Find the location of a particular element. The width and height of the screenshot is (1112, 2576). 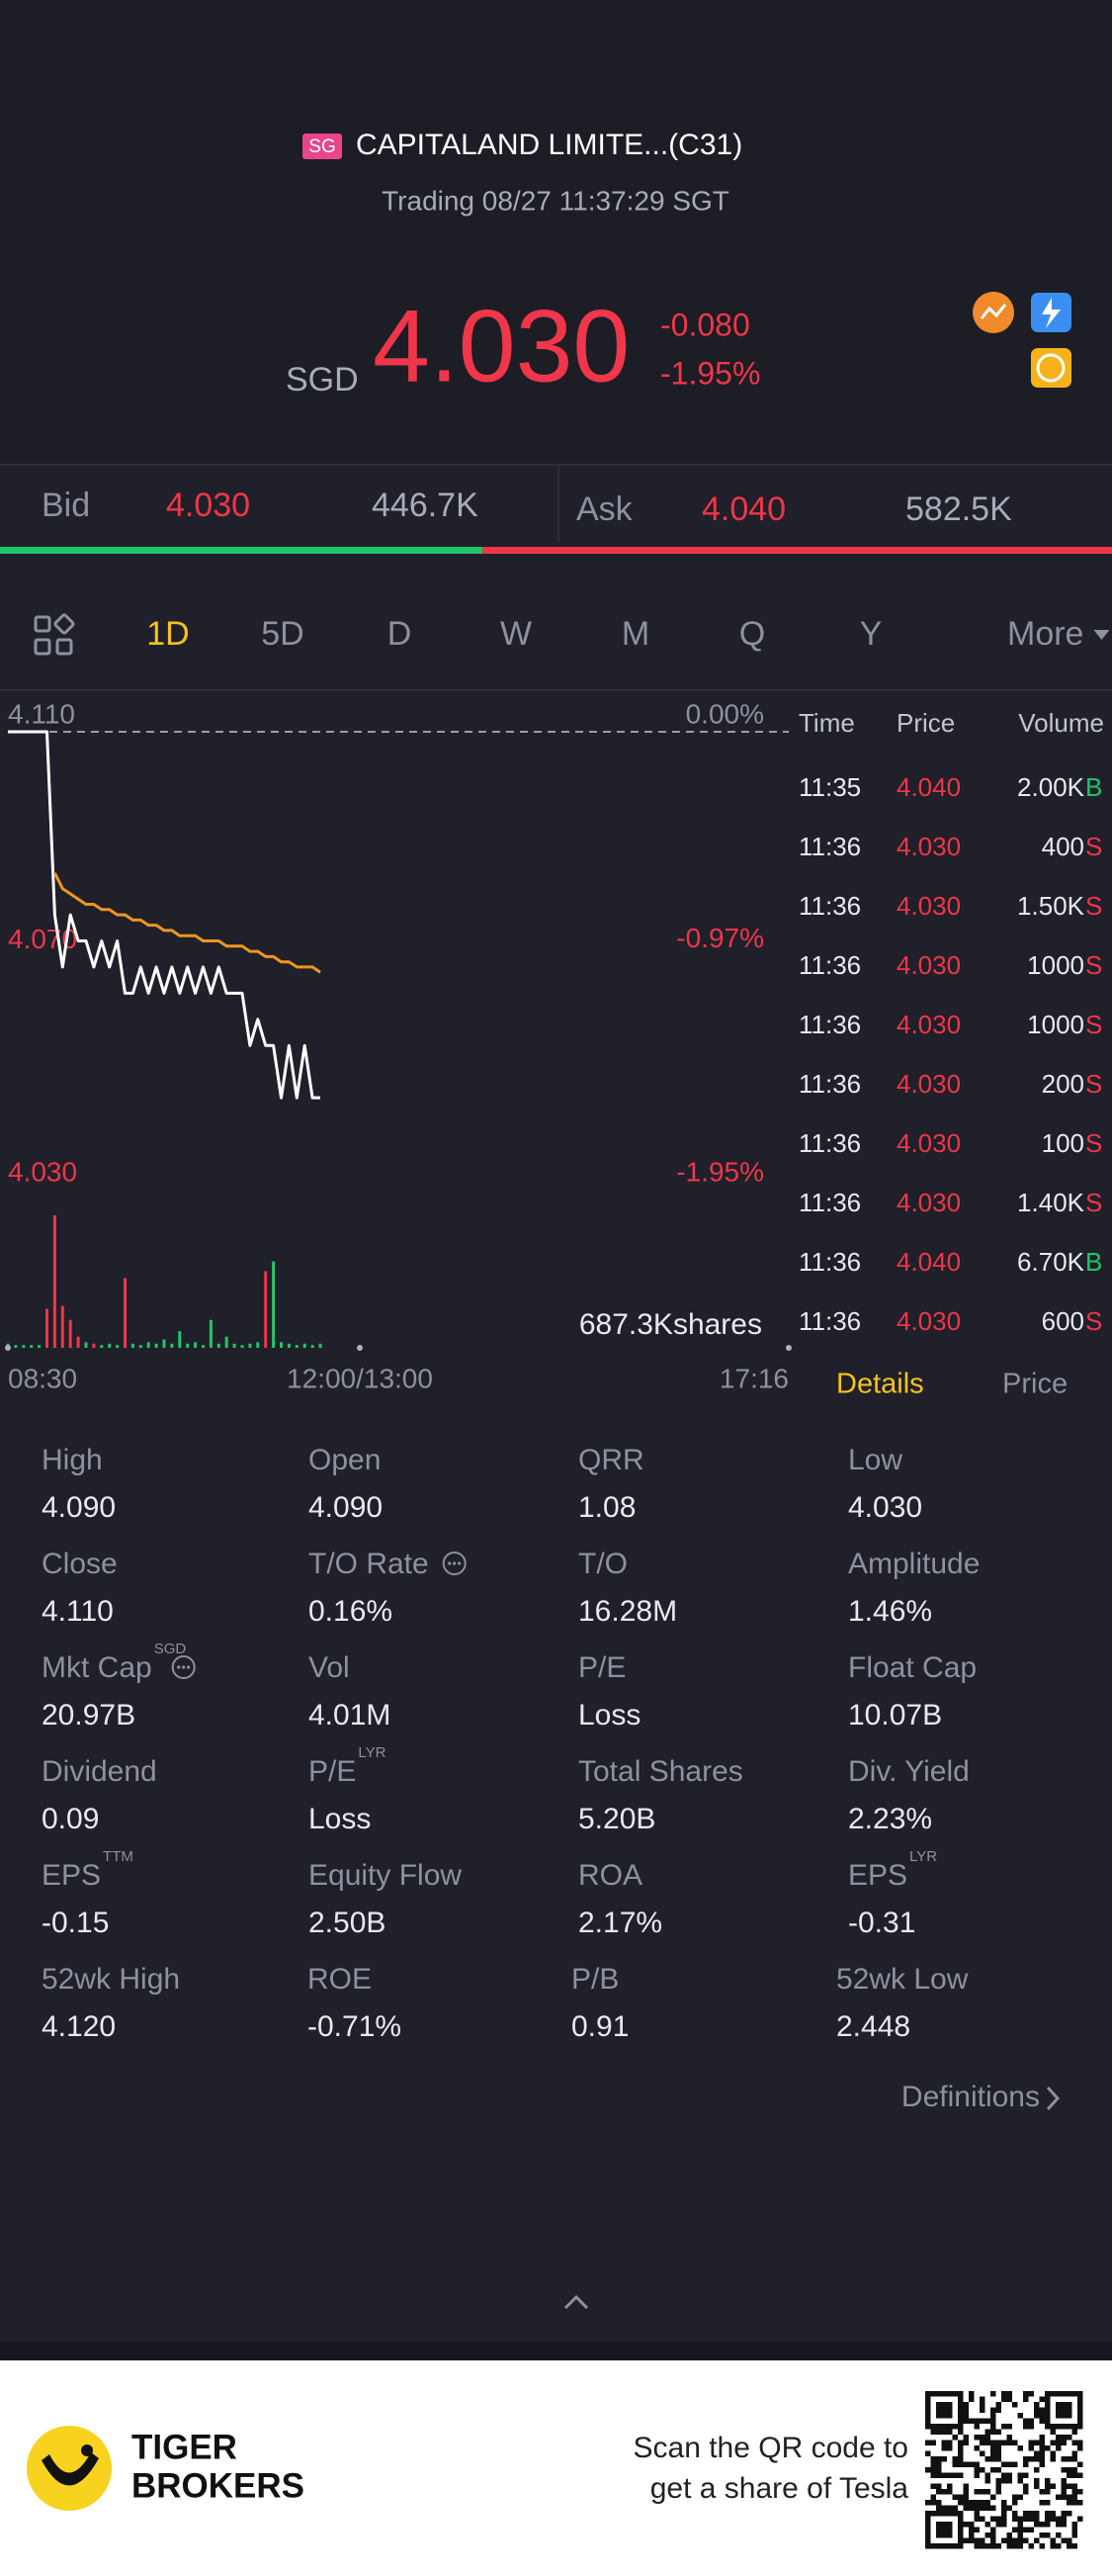

qr-modules is located at coordinates (1004, 2470).